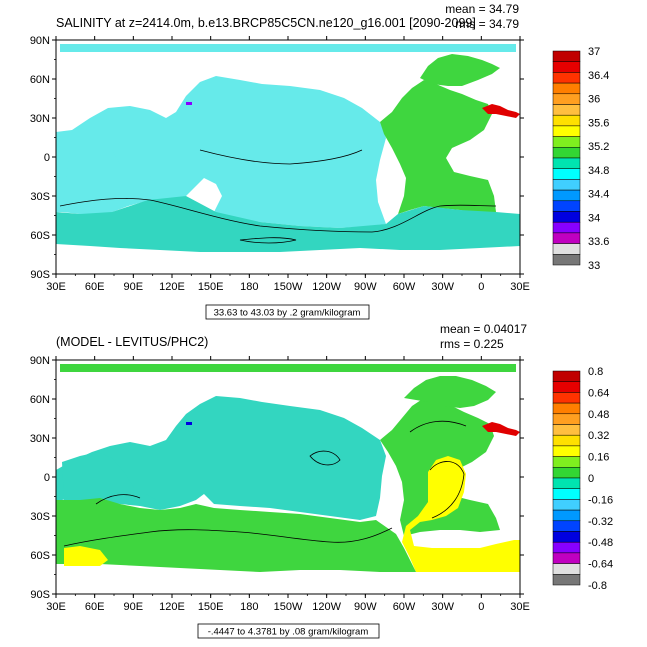 Image resolution: width=647 pixels, height=647 pixels. Describe the element at coordinates (40, 80) in the screenshot. I see `top-lat-label: 60N` at that location.